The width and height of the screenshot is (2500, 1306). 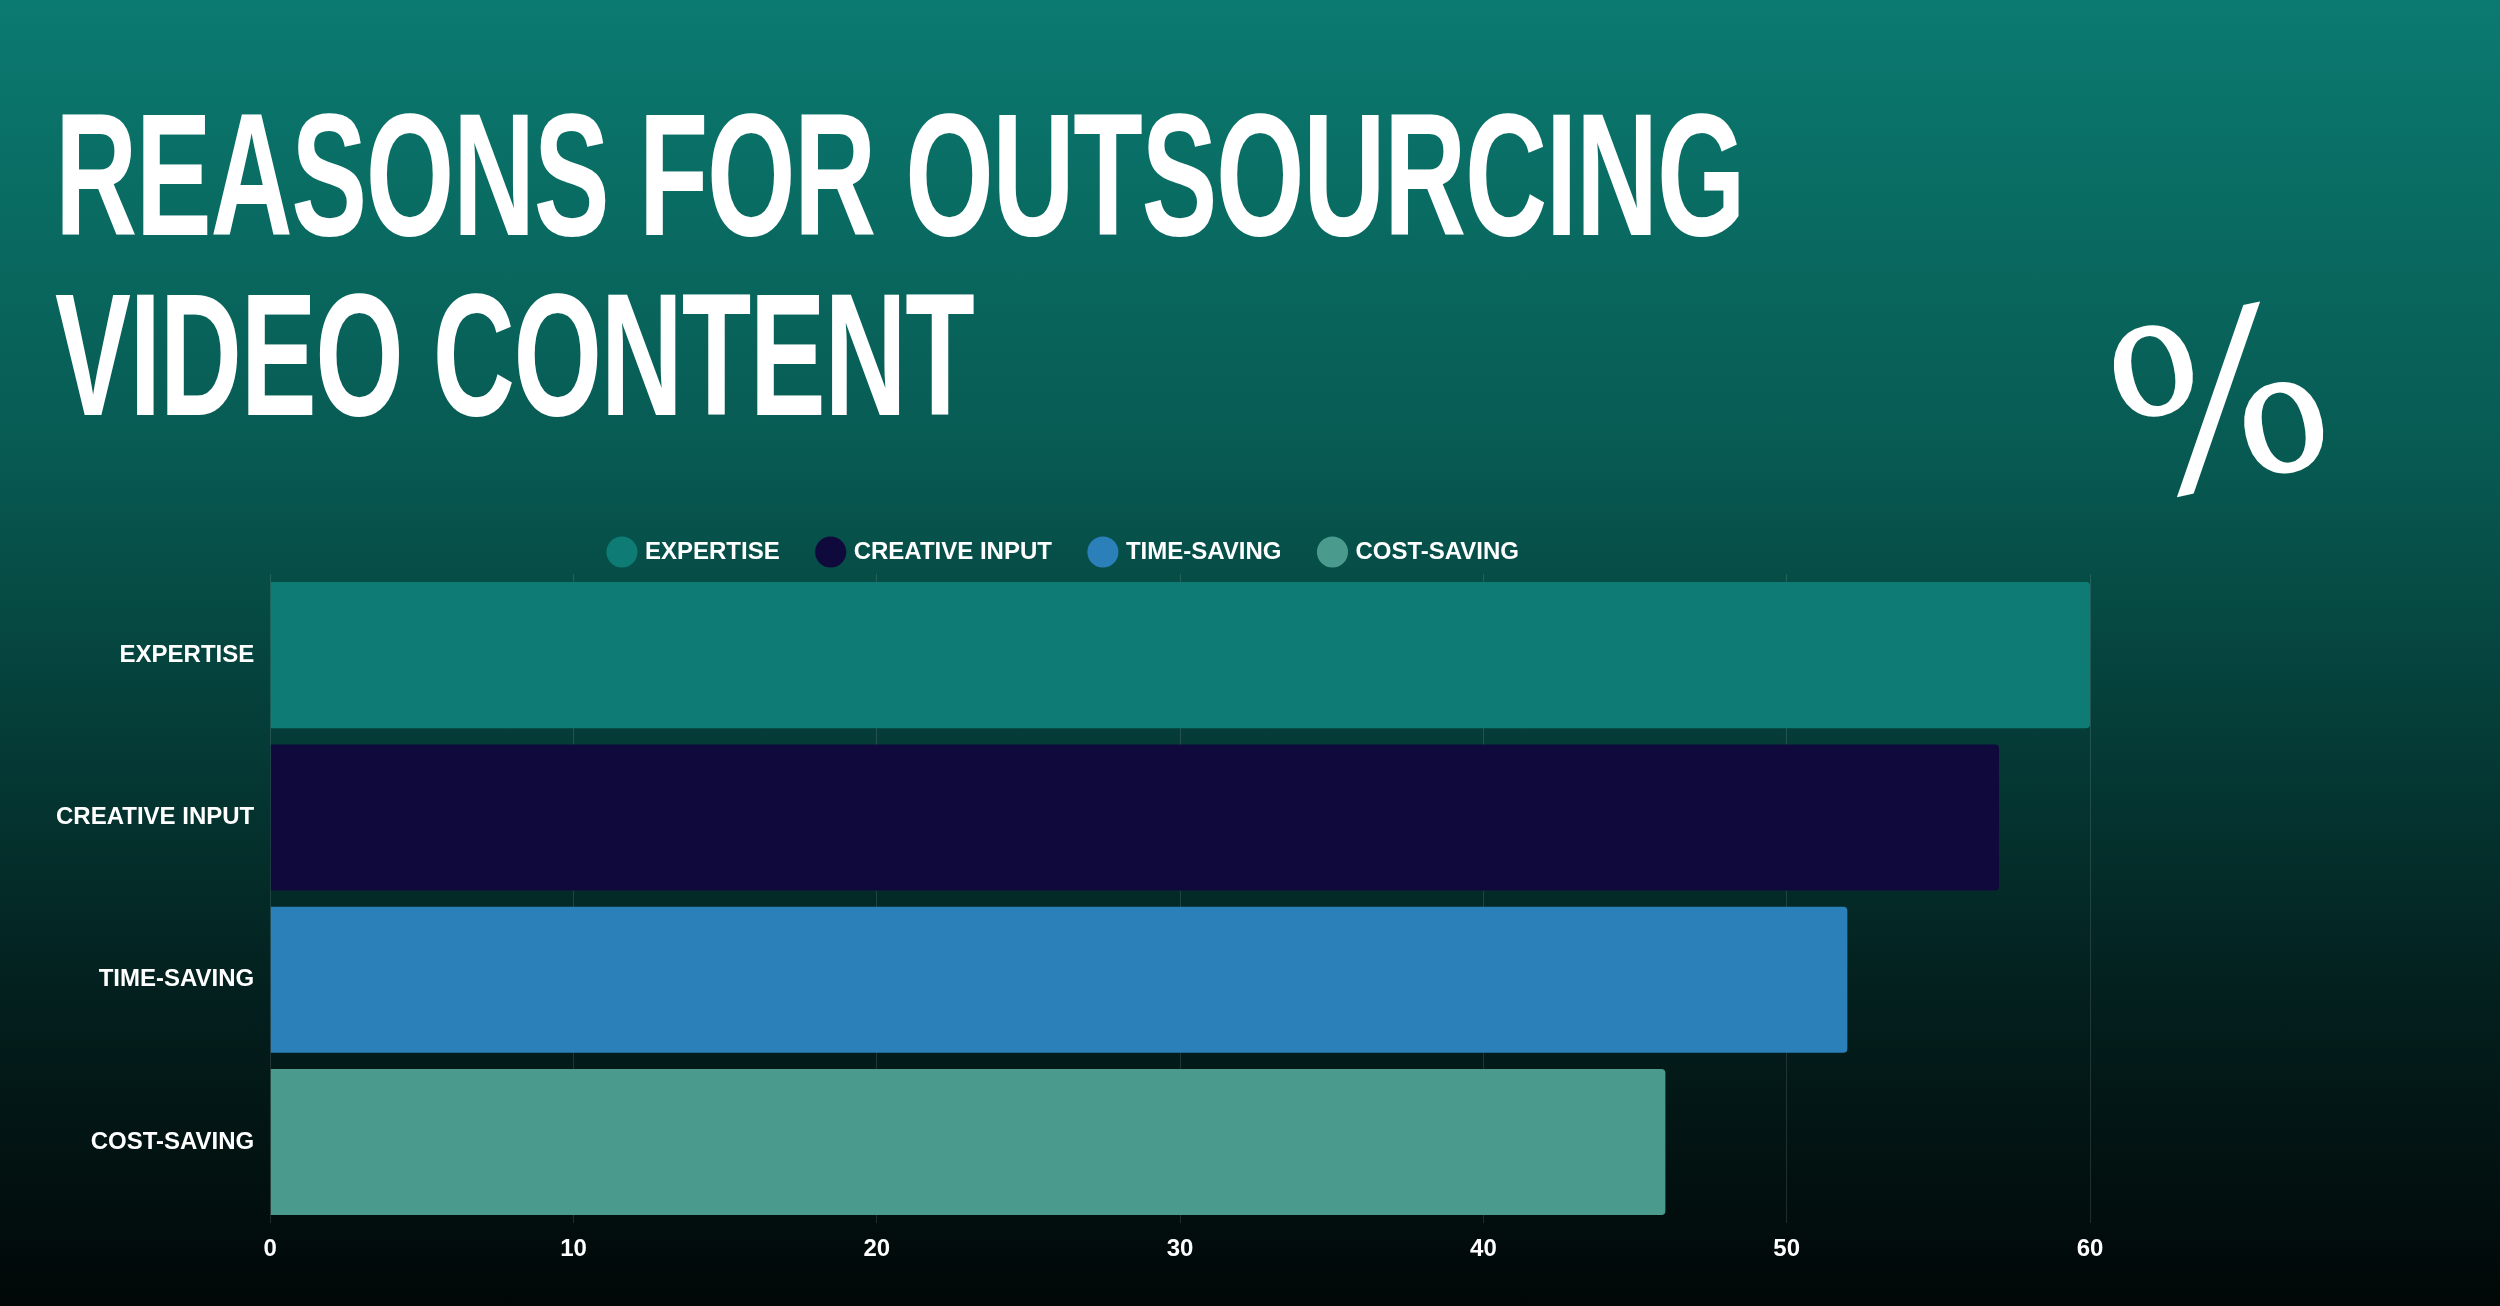 I want to click on x-tick-label: 50, so click(x=1787, y=1248).